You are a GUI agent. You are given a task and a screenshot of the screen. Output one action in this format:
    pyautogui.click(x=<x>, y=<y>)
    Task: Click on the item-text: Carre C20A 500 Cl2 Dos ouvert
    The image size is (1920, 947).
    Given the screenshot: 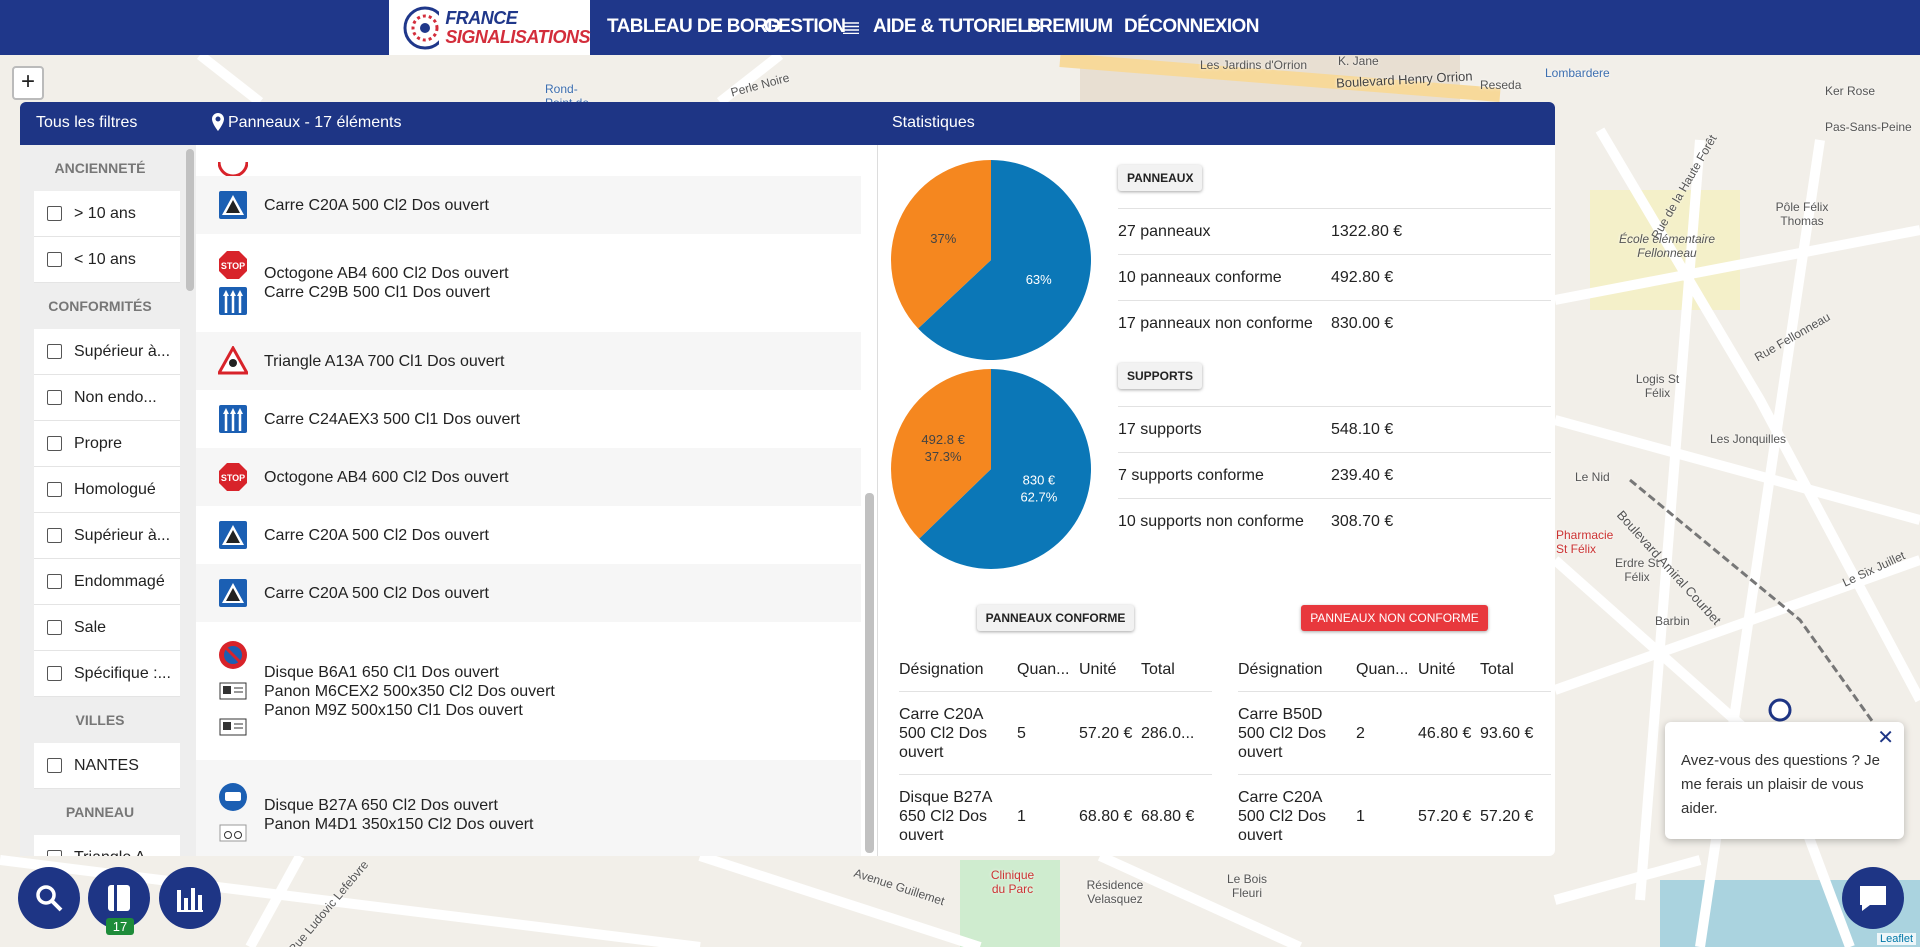 What is the action you would take?
    pyautogui.click(x=376, y=593)
    